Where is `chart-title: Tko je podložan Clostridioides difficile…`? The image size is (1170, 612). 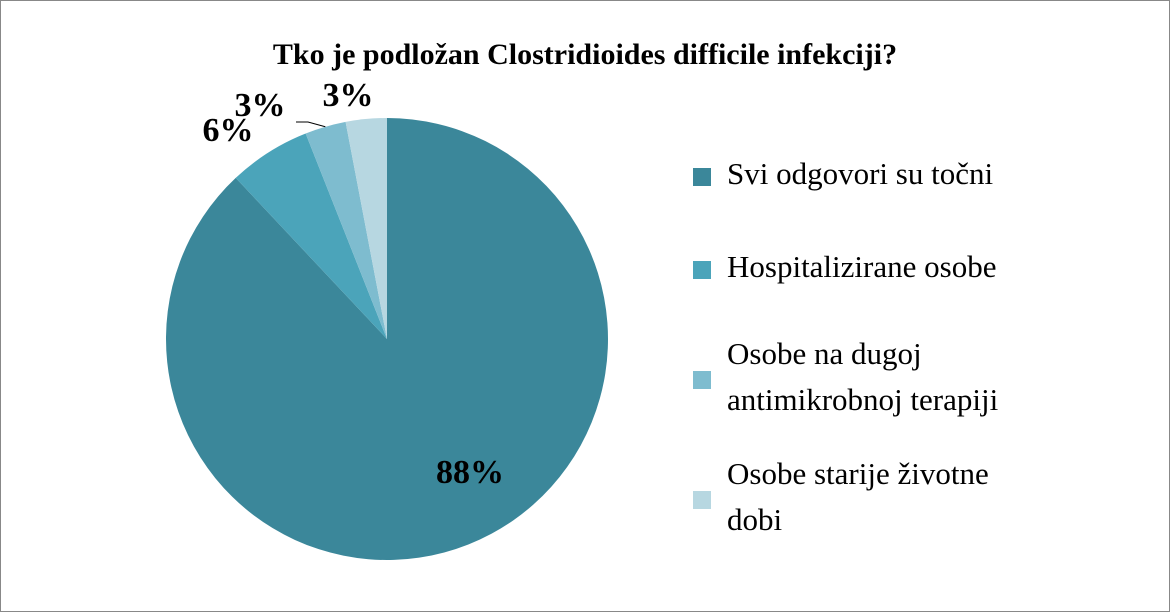
chart-title: Tko je podložan Clostridioides difficile… is located at coordinates (585, 54).